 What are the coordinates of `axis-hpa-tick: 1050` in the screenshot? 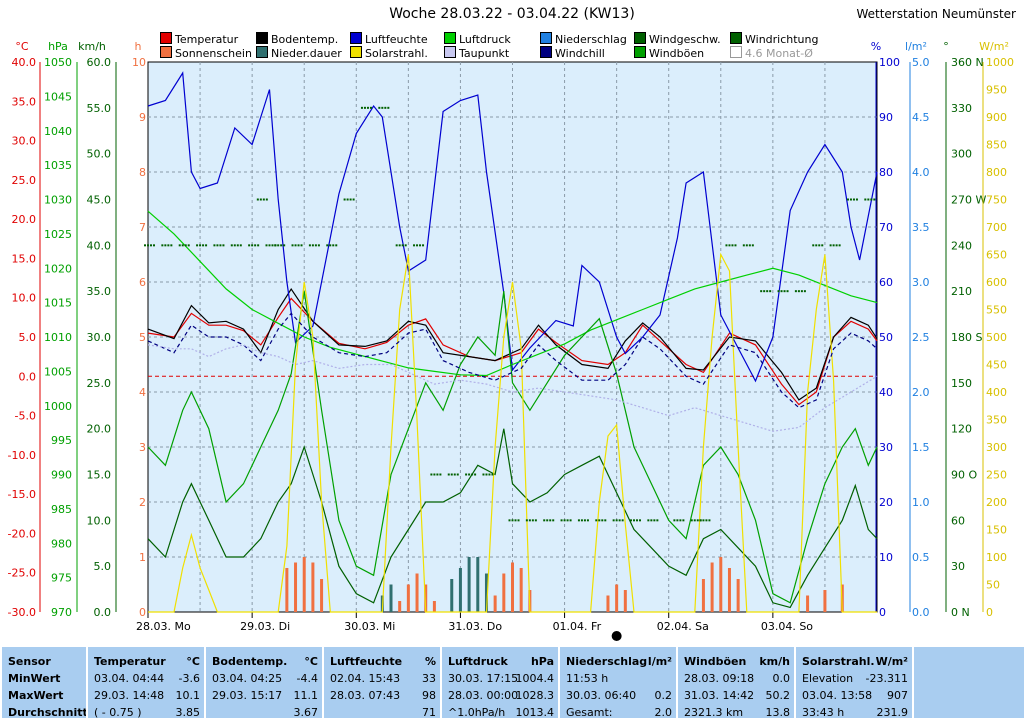 It's located at (58, 62).